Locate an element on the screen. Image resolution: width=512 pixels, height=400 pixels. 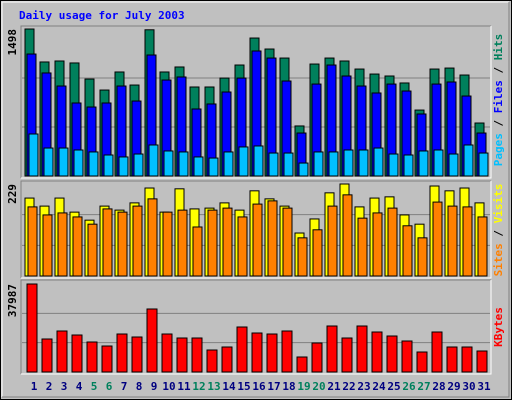
x-tick-label: 30 is located at coordinates (468, 386).